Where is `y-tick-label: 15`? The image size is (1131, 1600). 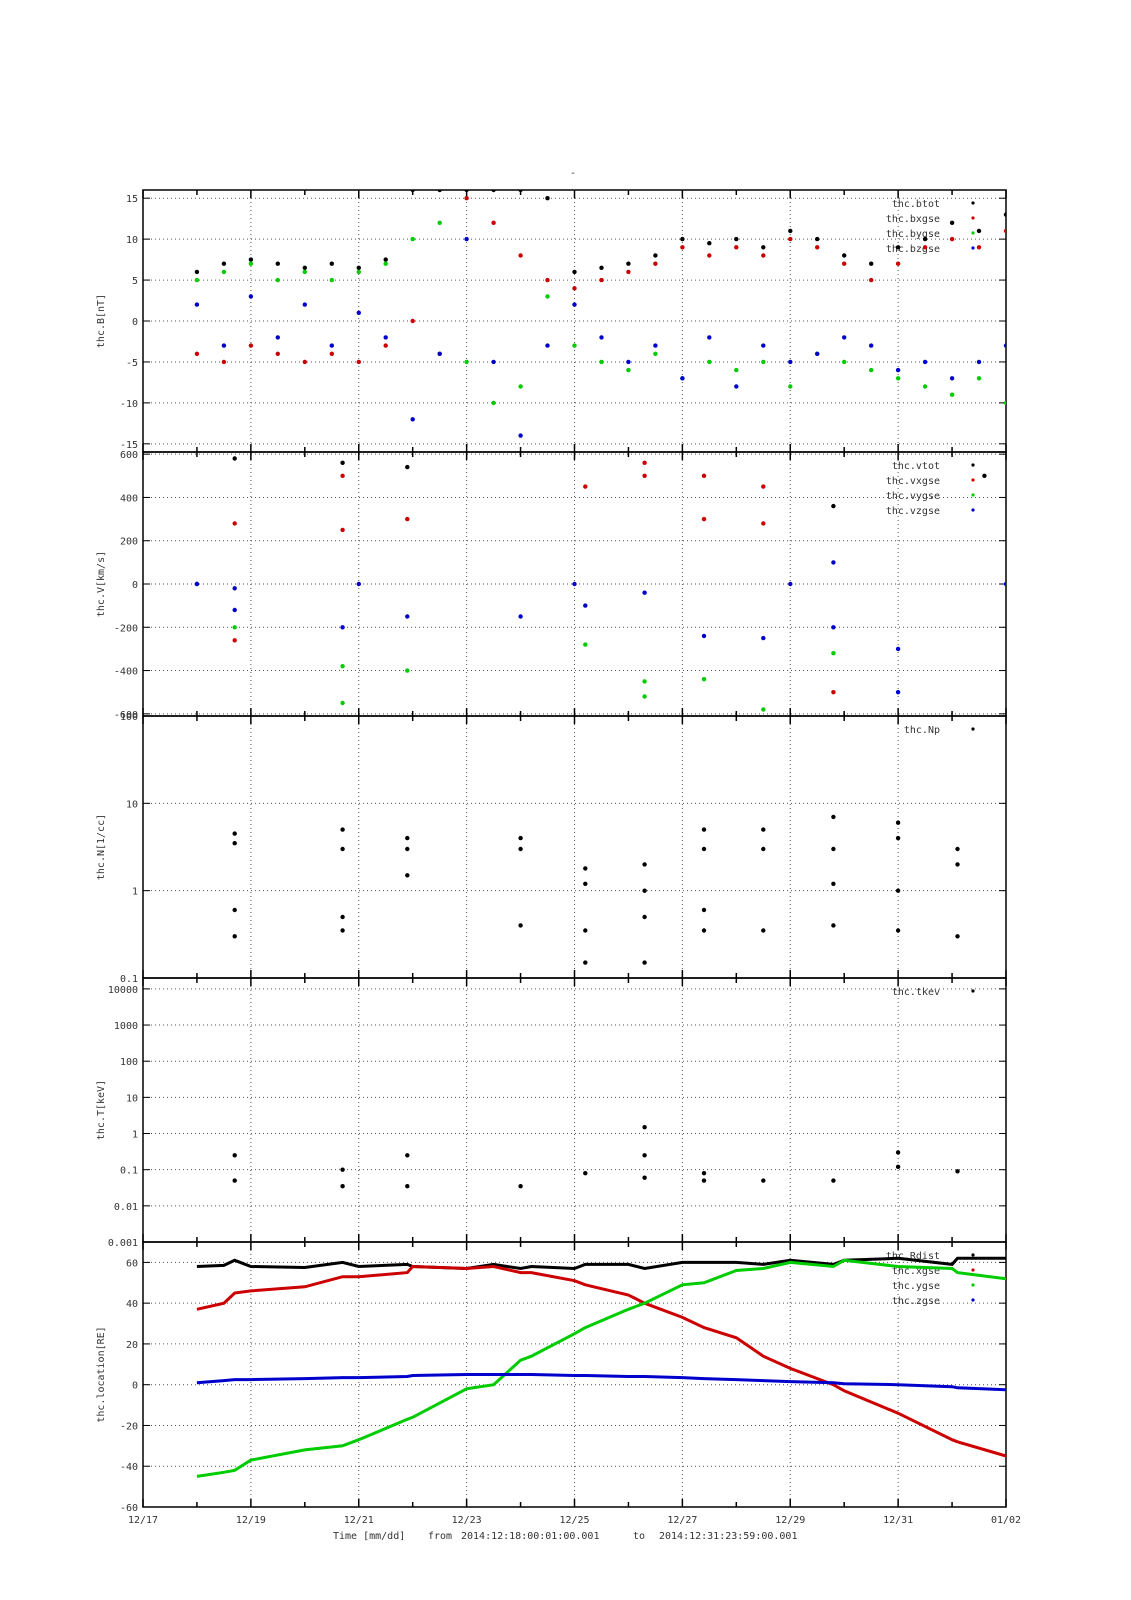 y-tick-label: 15 is located at coordinates (132, 199).